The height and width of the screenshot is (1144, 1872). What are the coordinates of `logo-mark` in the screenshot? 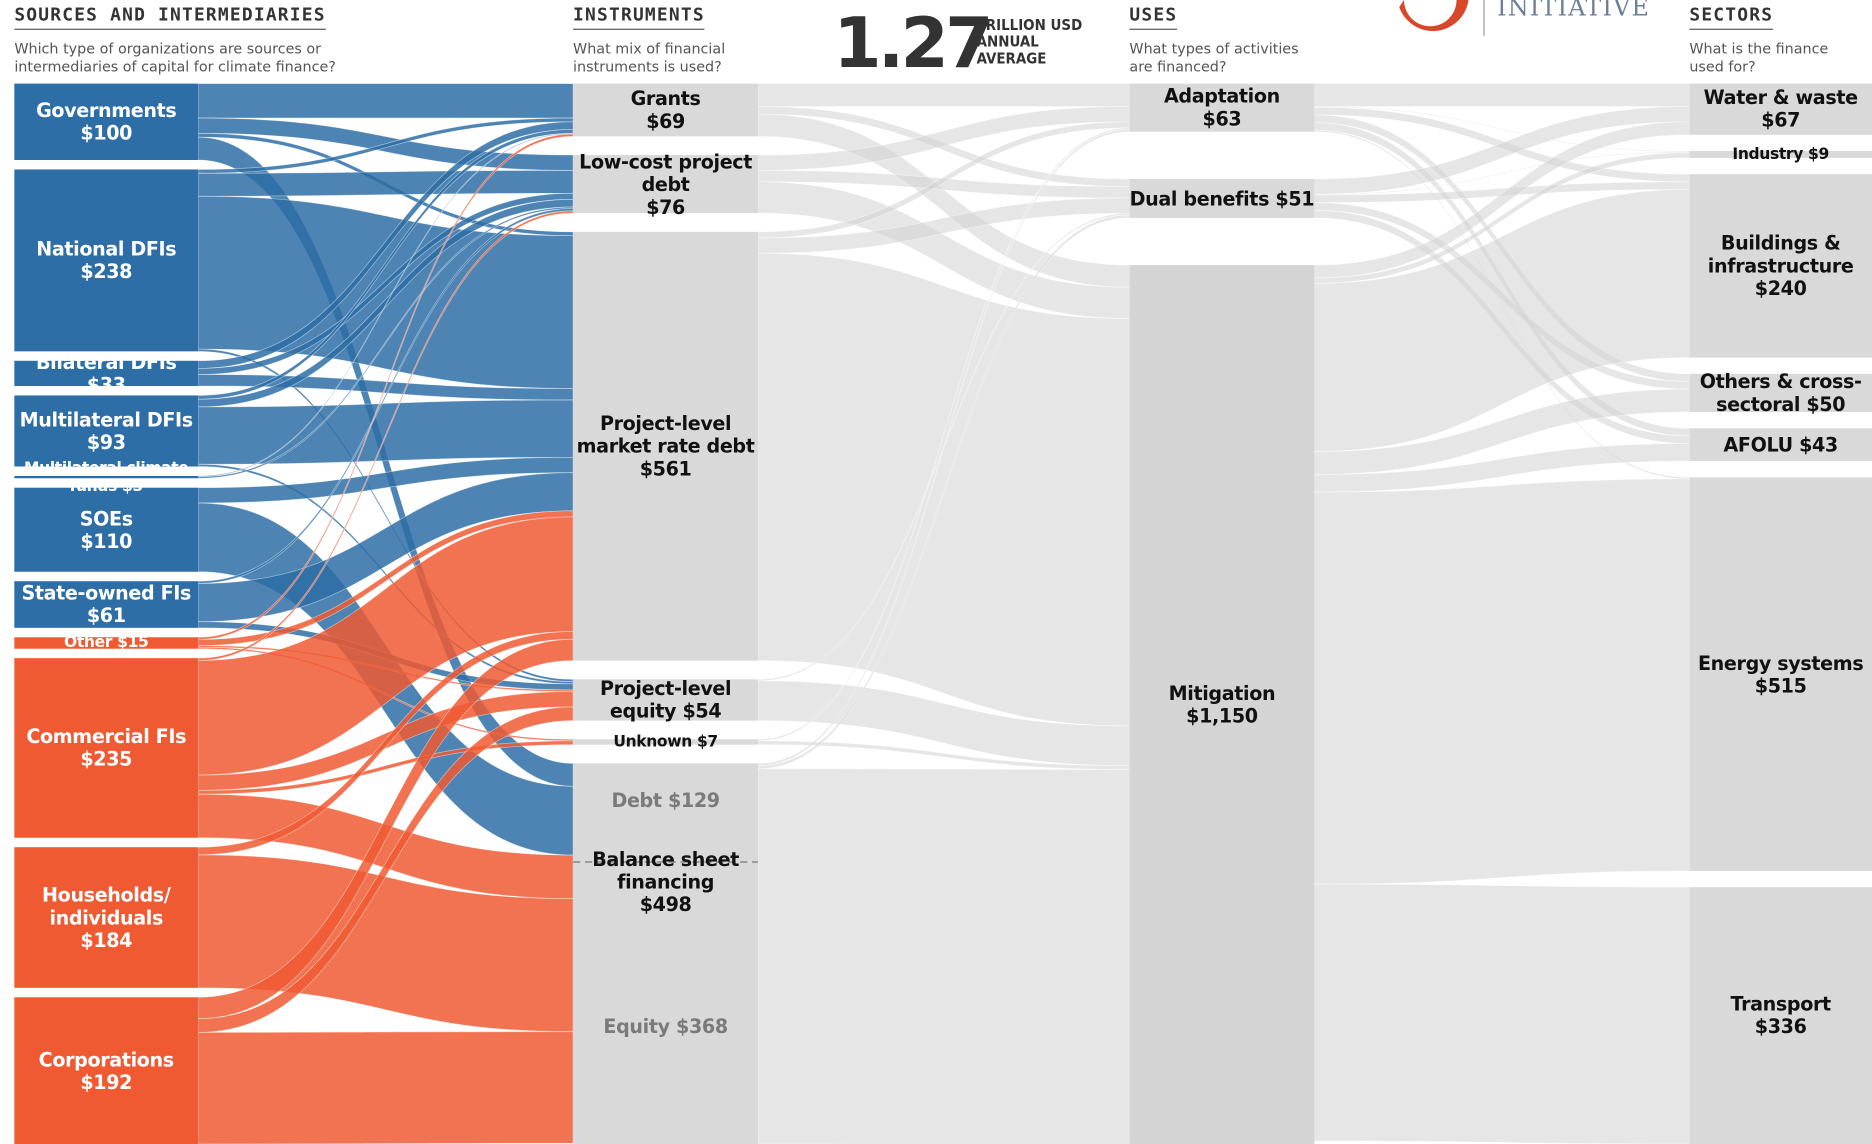 It's located at (1434, 16).